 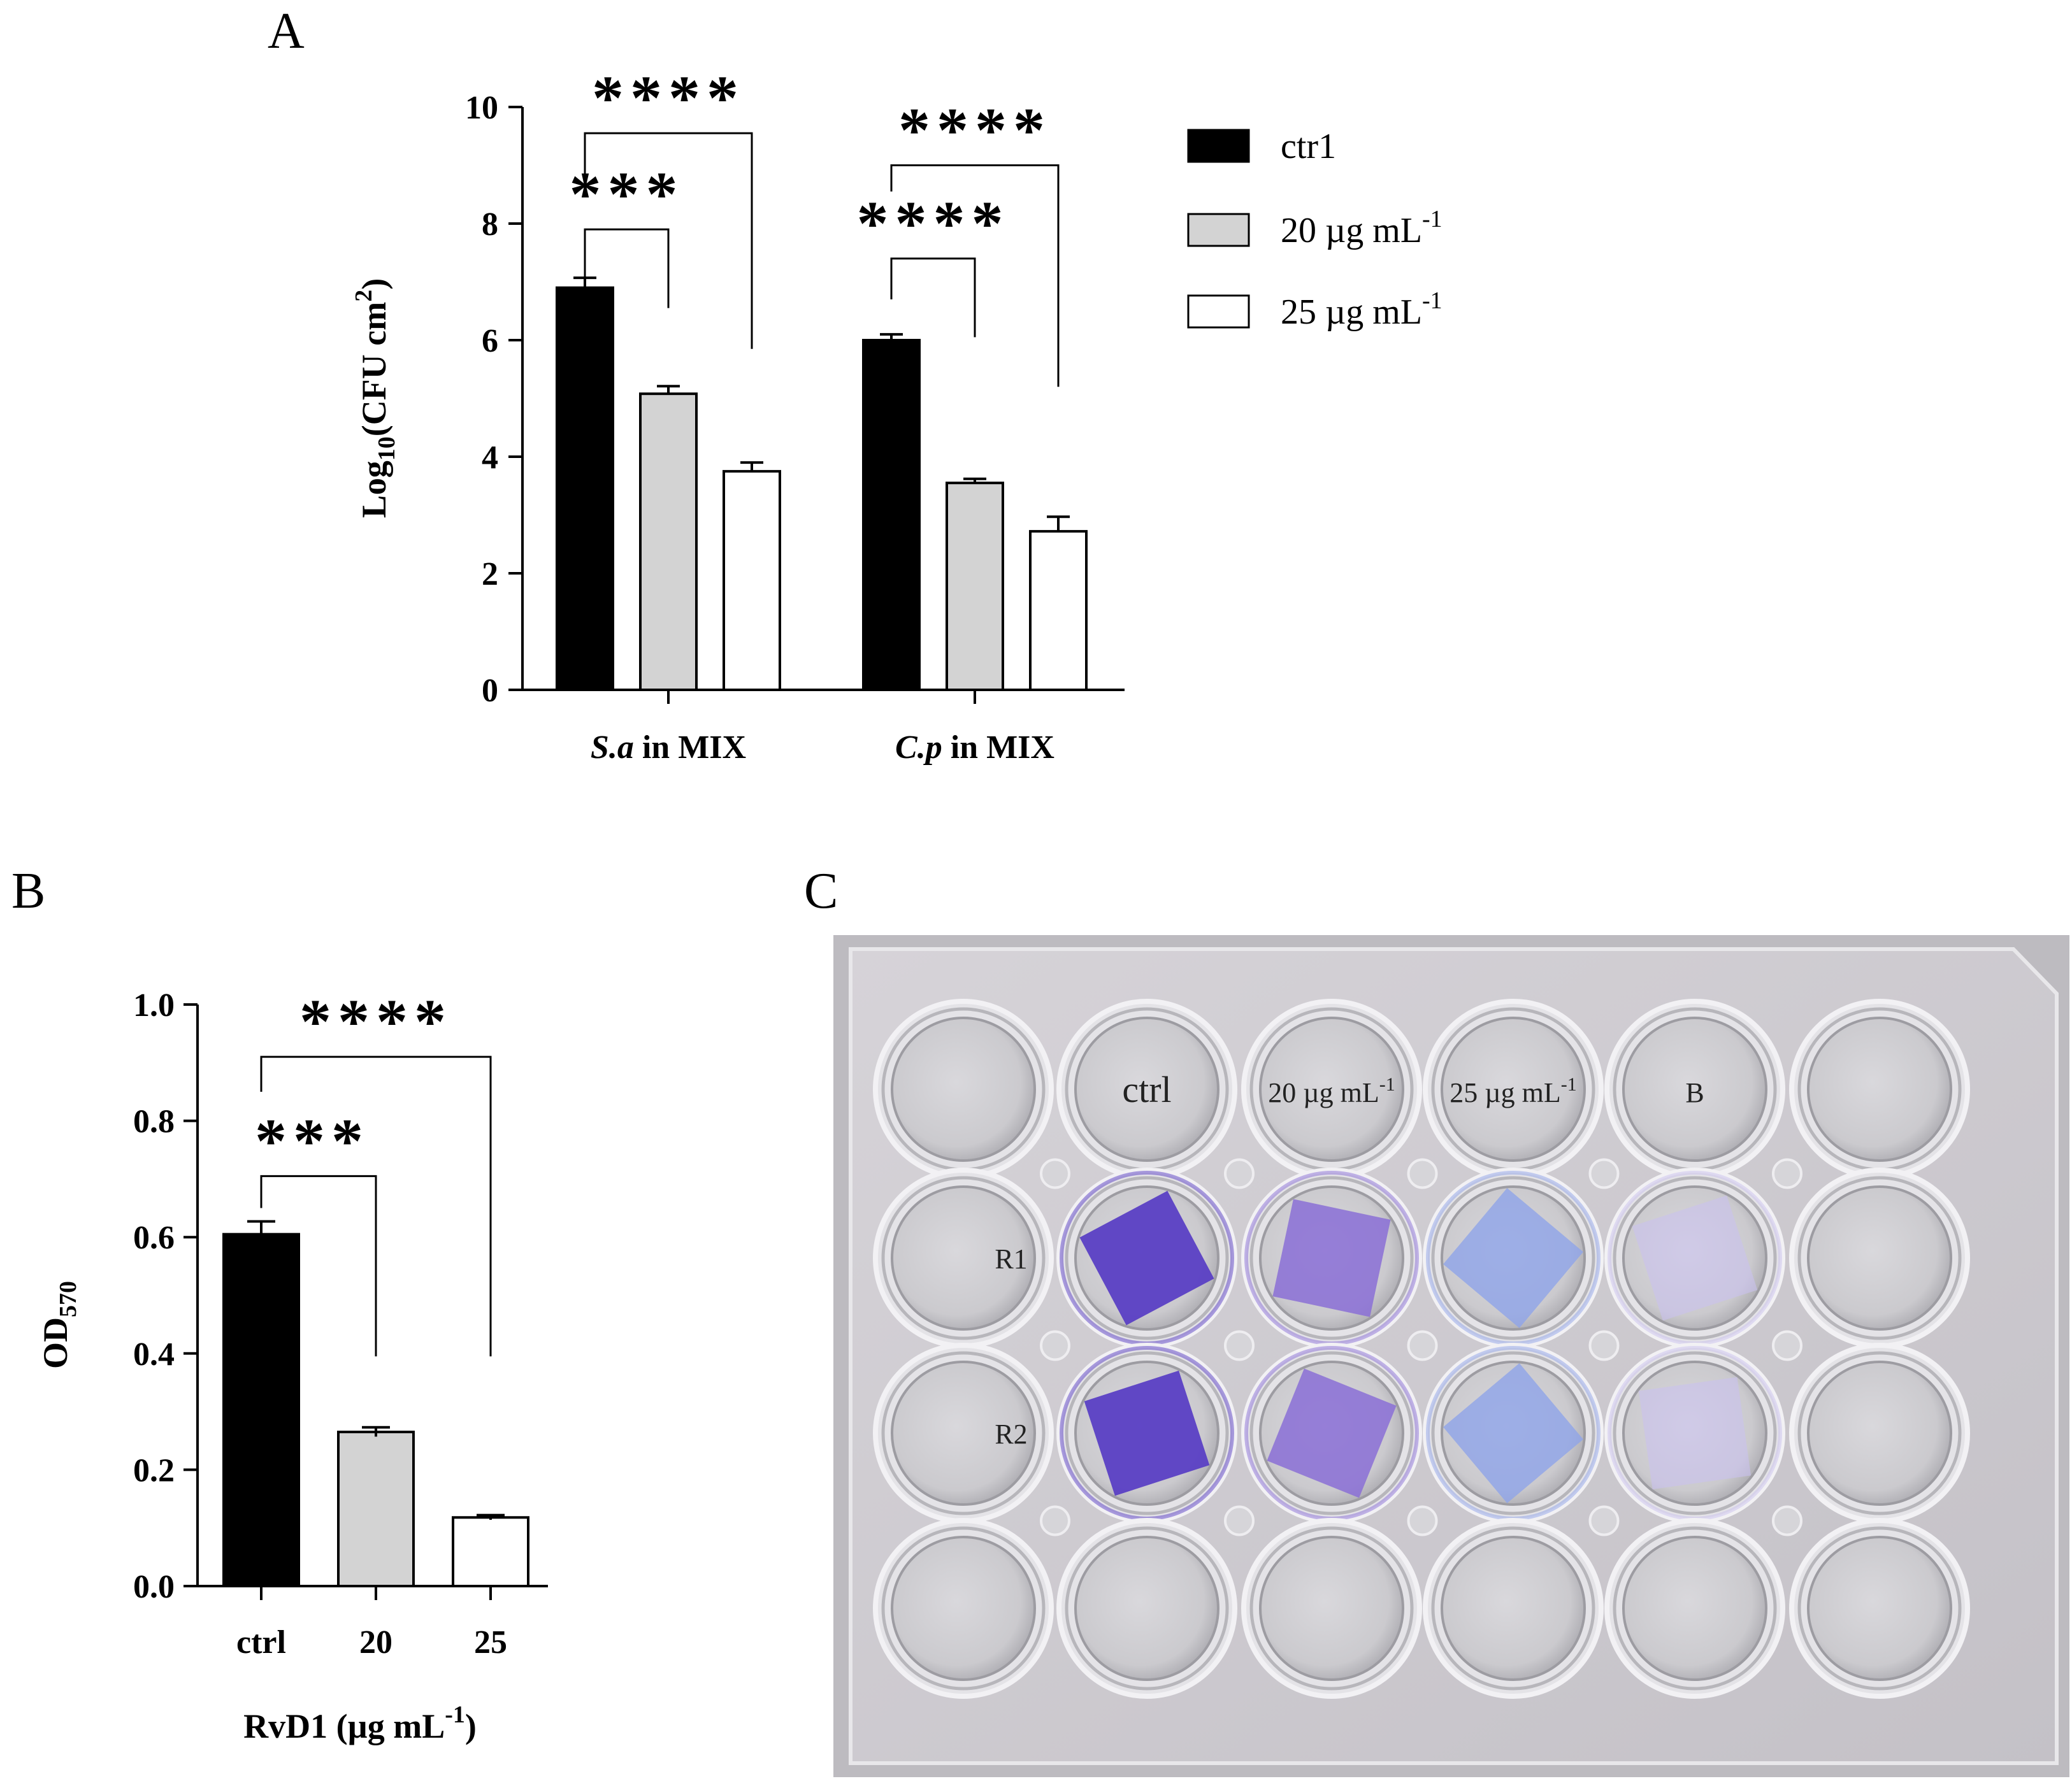 I want to click on well-row-label: R2, so click(x=1011, y=1434).